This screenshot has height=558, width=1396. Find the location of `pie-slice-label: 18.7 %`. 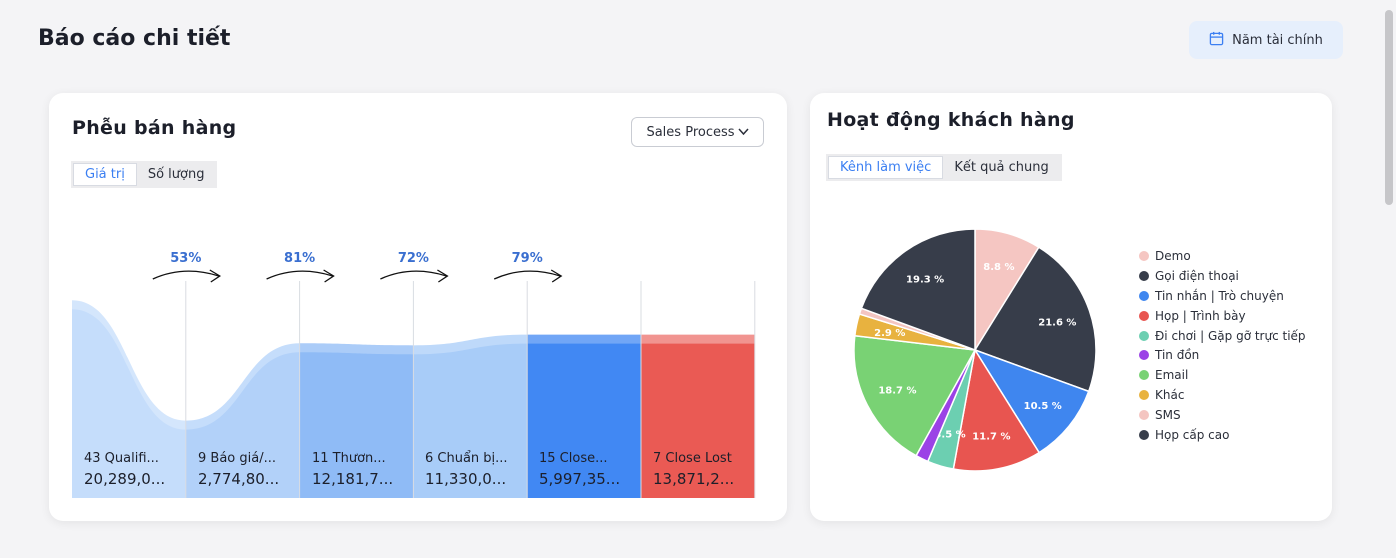

pie-slice-label: 18.7 % is located at coordinates (897, 391).